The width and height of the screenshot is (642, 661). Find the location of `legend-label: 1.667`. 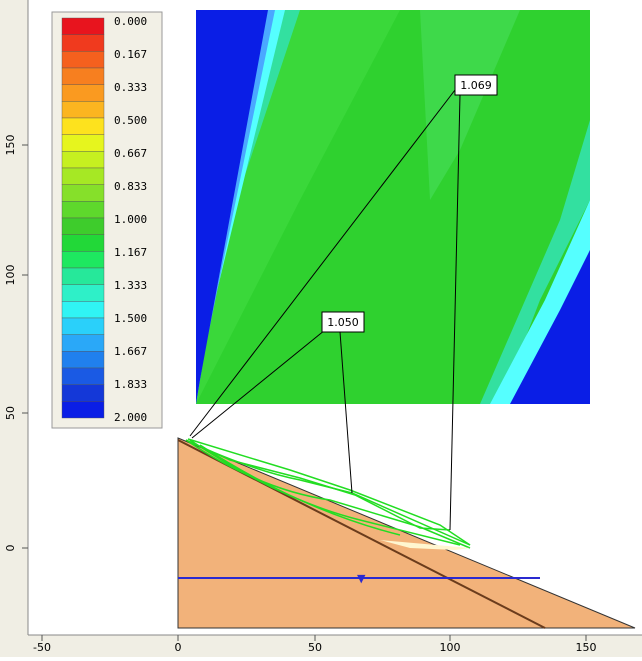

legend-label: 1.667 is located at coordinates (130, 351).